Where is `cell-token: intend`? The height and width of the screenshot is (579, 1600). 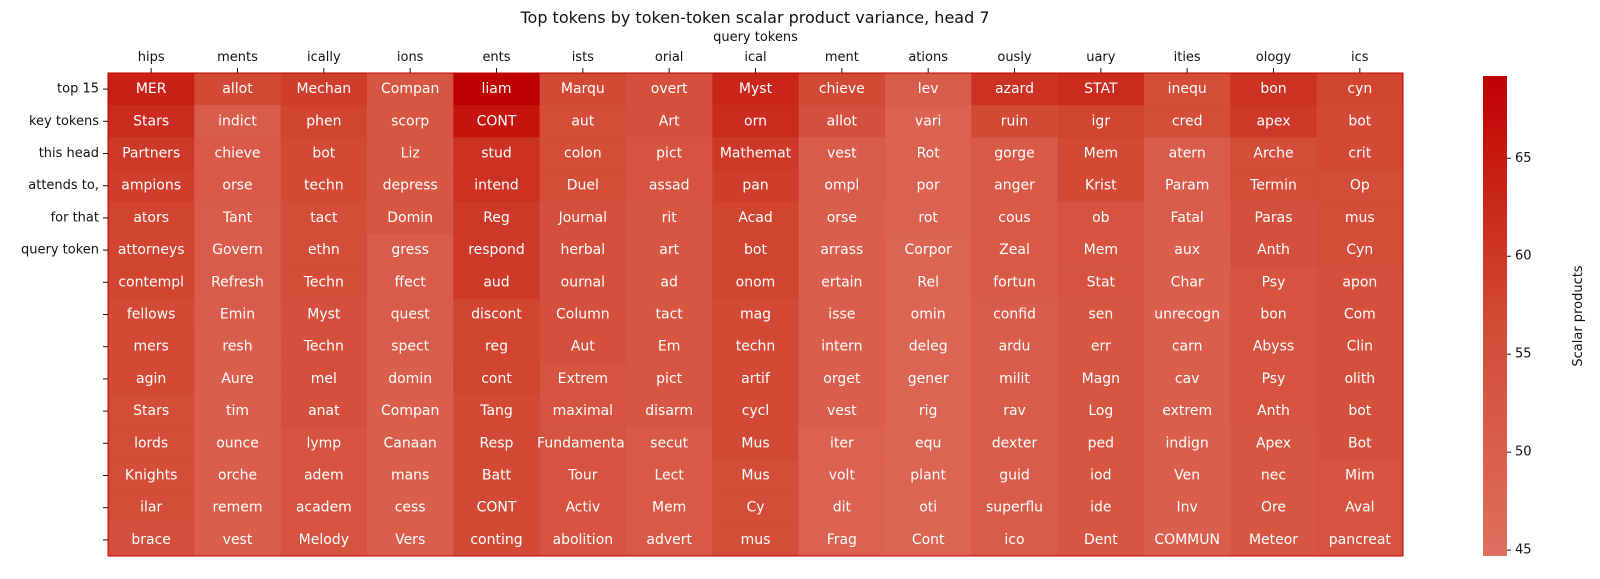
cell-token: intend is located at coordinates (496, 186).